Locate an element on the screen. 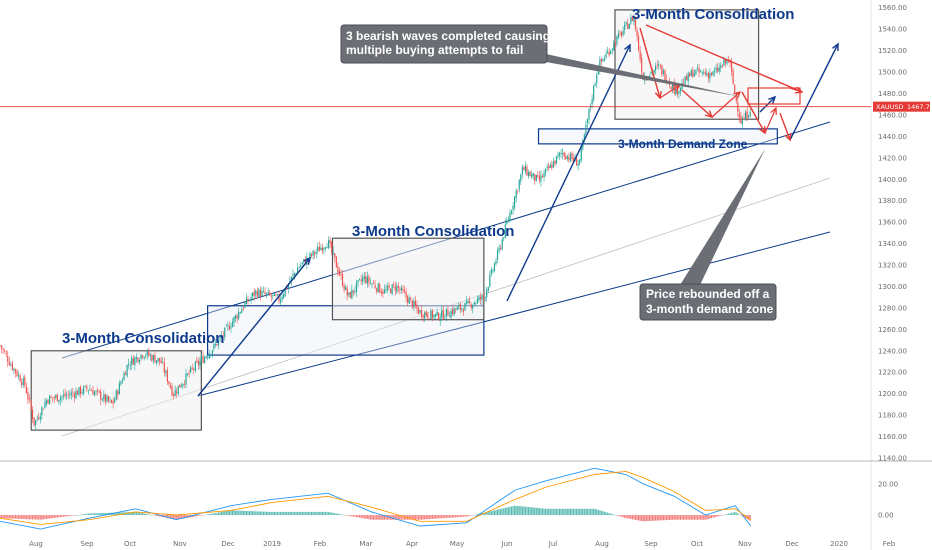 This screenshot has width=932, height=550. callout-bottom-box is located at coordinates (708, 302).